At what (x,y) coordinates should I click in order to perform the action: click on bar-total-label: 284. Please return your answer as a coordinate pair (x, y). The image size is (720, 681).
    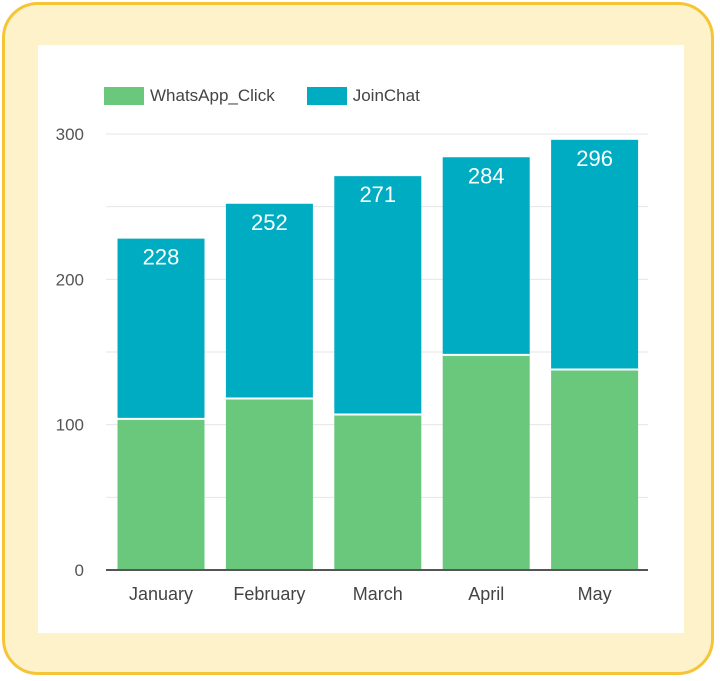
    Looking at the image, I should click on (486, 175).